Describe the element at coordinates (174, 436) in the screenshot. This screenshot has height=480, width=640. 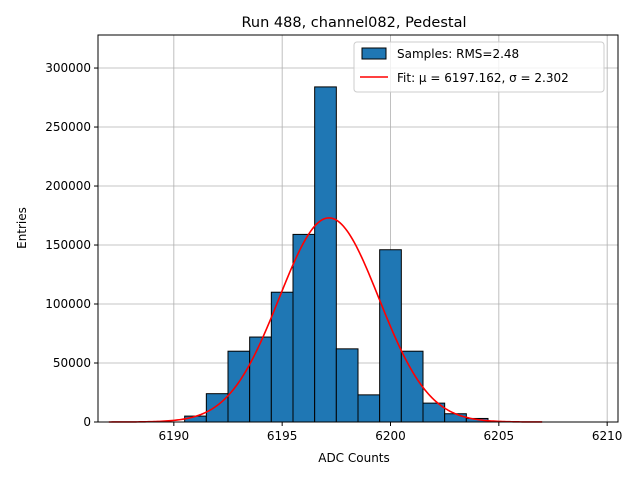
I see `x-tick-label: 6190` at that location.